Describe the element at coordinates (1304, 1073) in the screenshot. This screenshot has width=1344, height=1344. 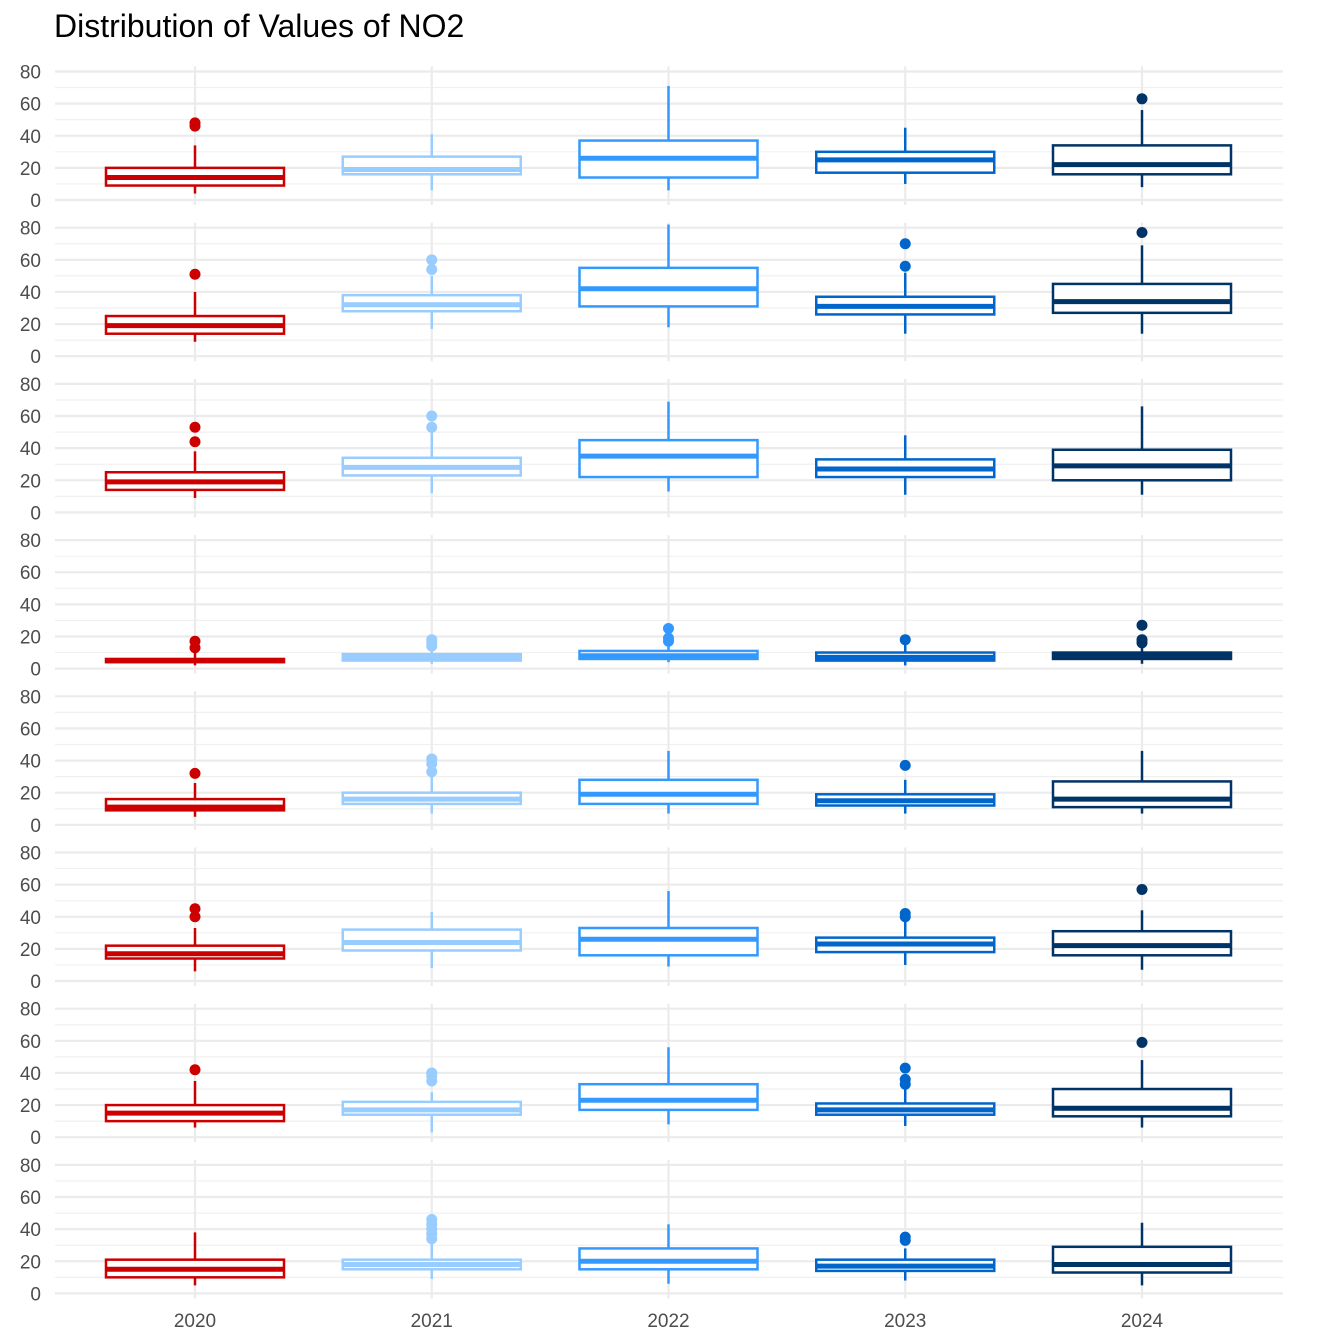
I see `facet-strip-label: Sants` at that location.